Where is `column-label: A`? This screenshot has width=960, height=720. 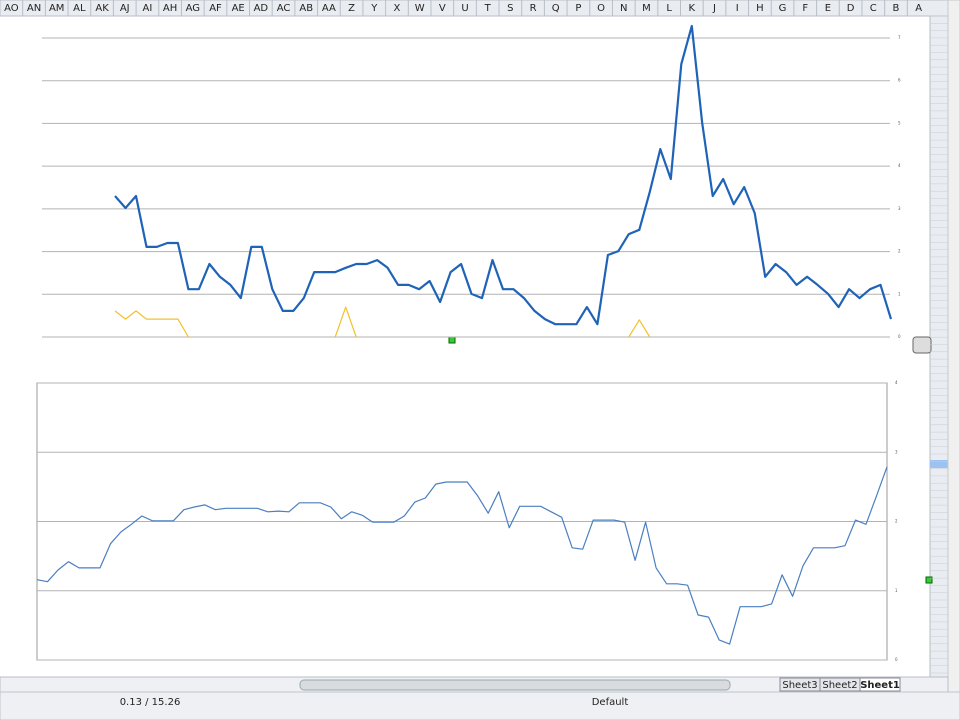 column-label: A is located at coordinates (918, 8).